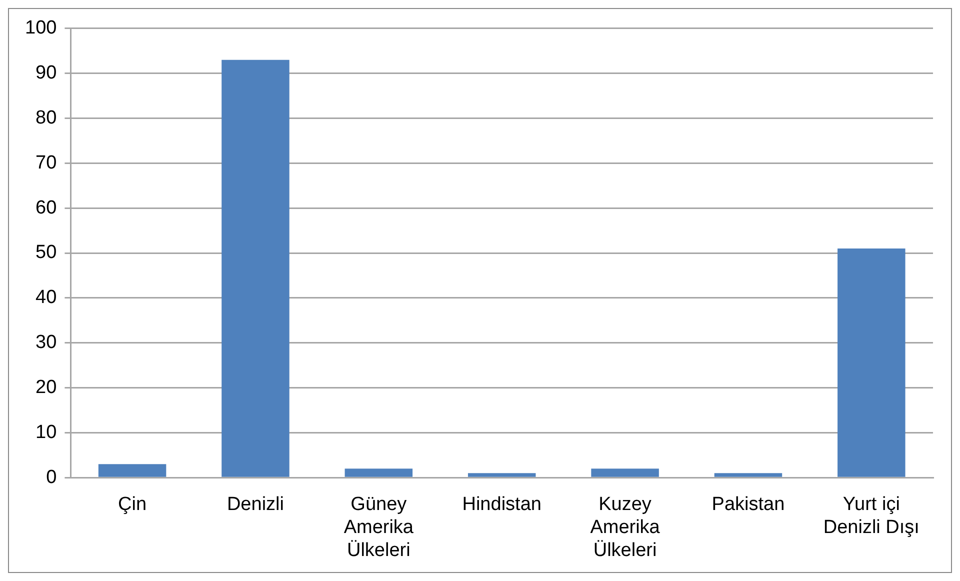 The height and width of the screenshot is (581, 960). Describe the element at coordinates (871, 516) in the screenshot. I see `x-tick-label: Yurt içi Denizli Dışı` at that location.